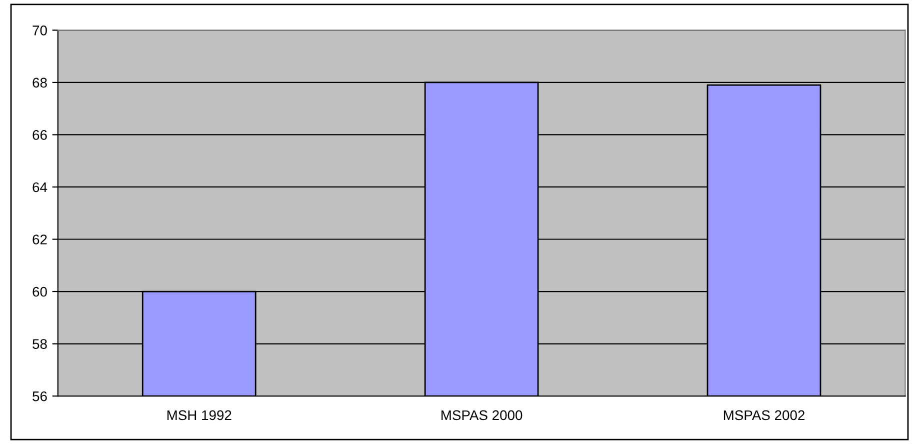  What do you see at coordinates (199, 415) in the screenshot?
I see `x-tick-label: MSH 1992` at bounding box center [199, 415].